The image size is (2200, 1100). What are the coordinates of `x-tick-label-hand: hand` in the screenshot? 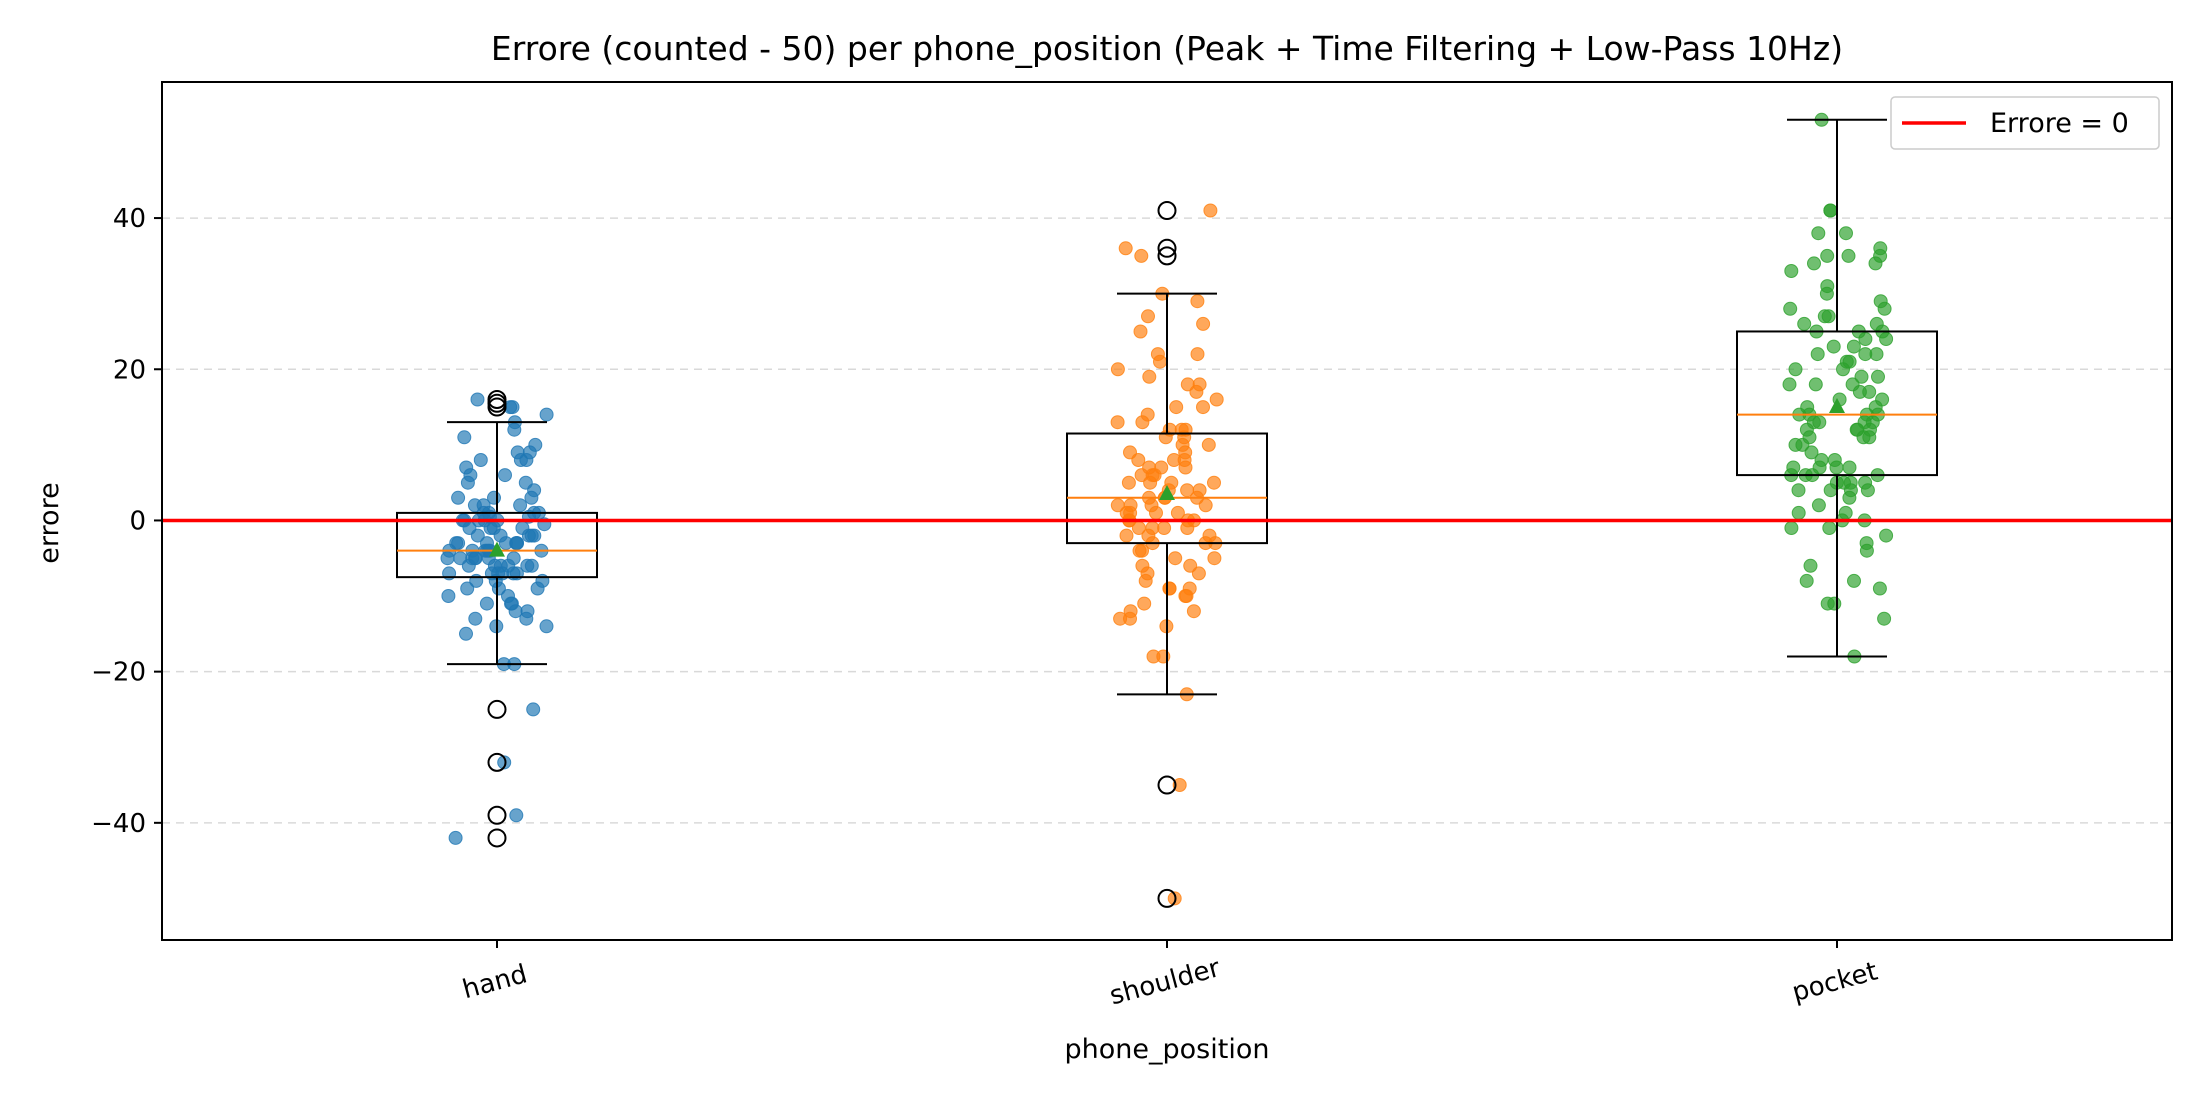 It's located at (494, 982).